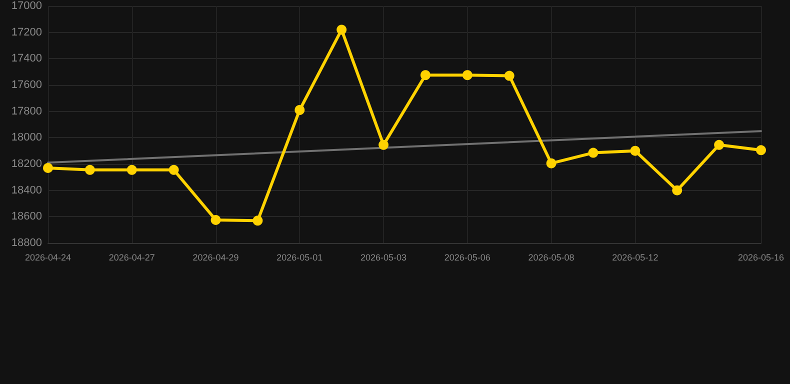 Image resolution: width=790 pixels, height=384 pixels. Describe the element at coordinates (48, 257) in the screenshot. I see `x-tick-label: 2026-04-24` at that location.